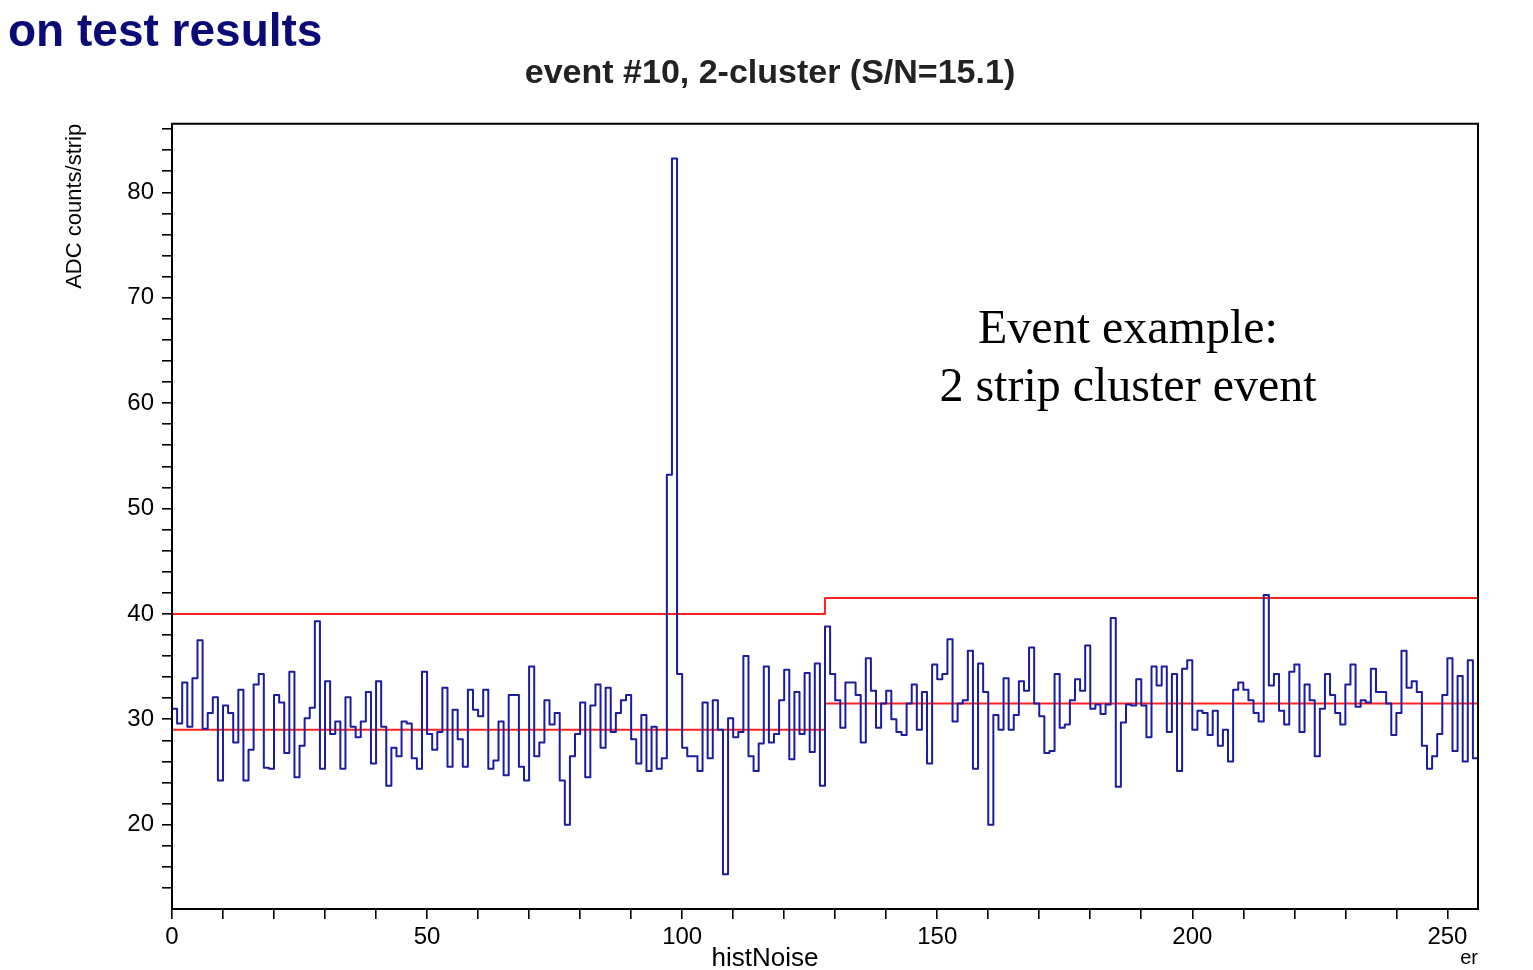  Describe the element at coordinates (140, 401) in the screenshot. I see `y-tick-label: 60` at that location.